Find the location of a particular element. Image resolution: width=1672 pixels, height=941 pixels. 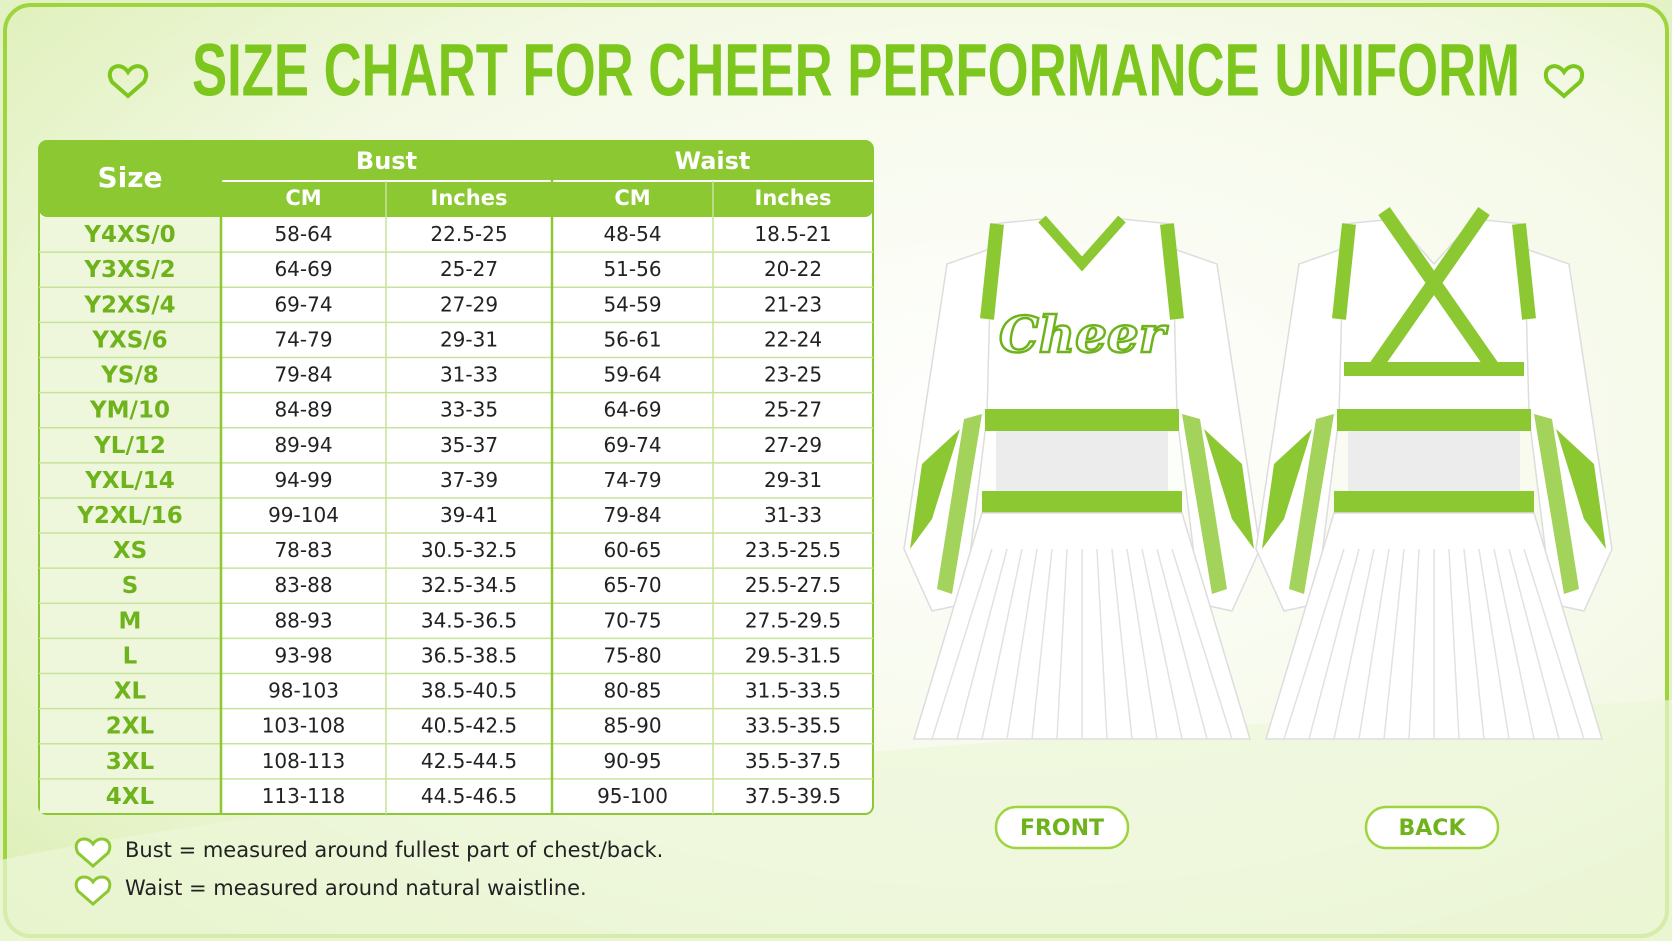

value-cell: 22.5-25 is located at coordinates (468, 234).